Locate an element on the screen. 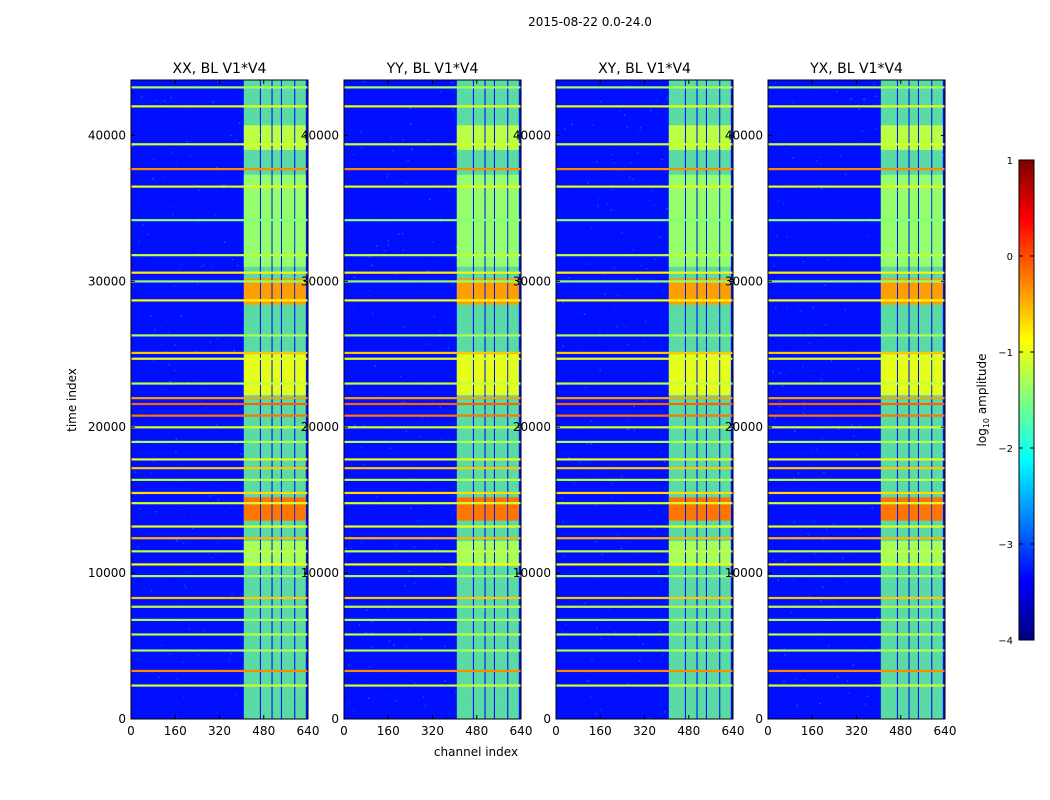 Image resolution: width=1050 pixels, height=800 pixels. signal-band is located at coordinates (691, 399).